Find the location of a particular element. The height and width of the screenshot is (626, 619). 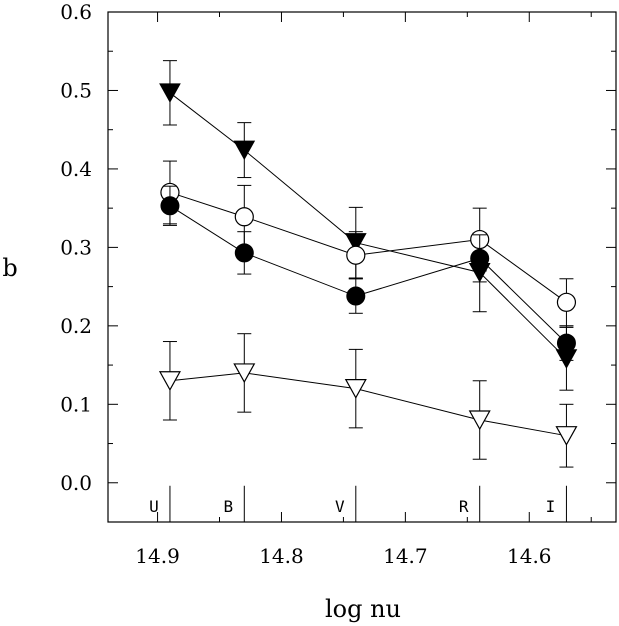

x-axis-label: log nu is located at coordinates (363, 609).